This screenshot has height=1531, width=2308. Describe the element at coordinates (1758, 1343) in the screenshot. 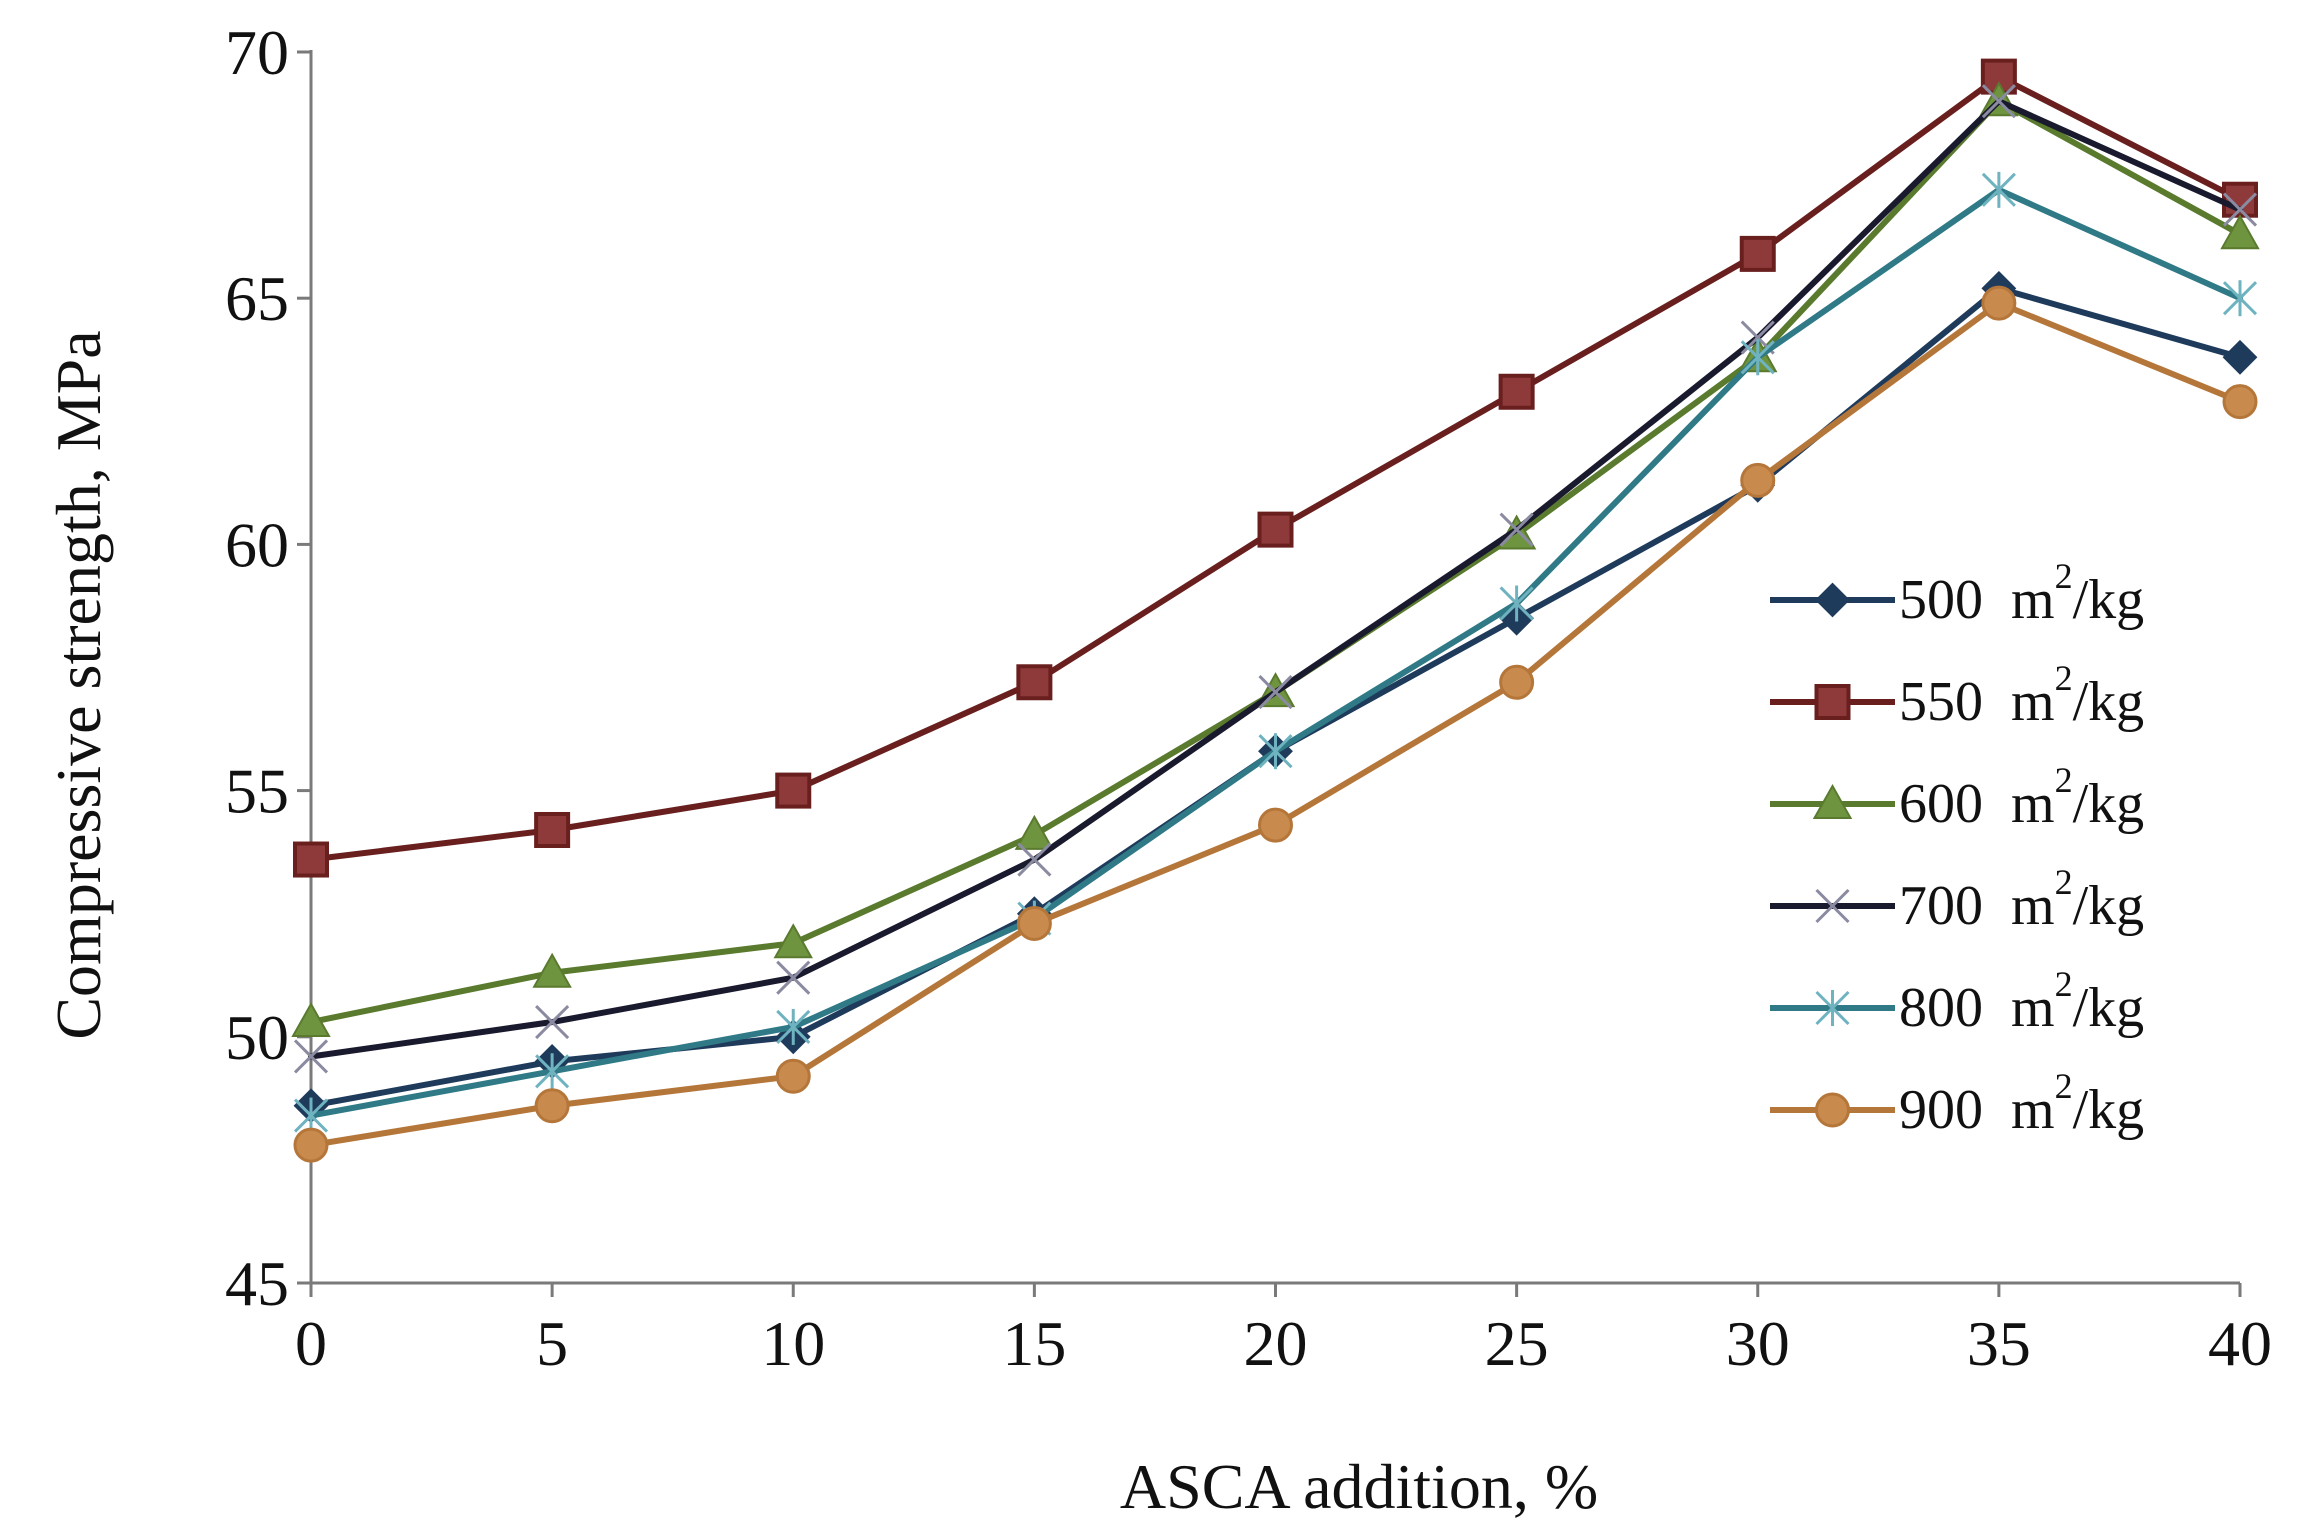

I see `x-tick-label: 30` at that location.